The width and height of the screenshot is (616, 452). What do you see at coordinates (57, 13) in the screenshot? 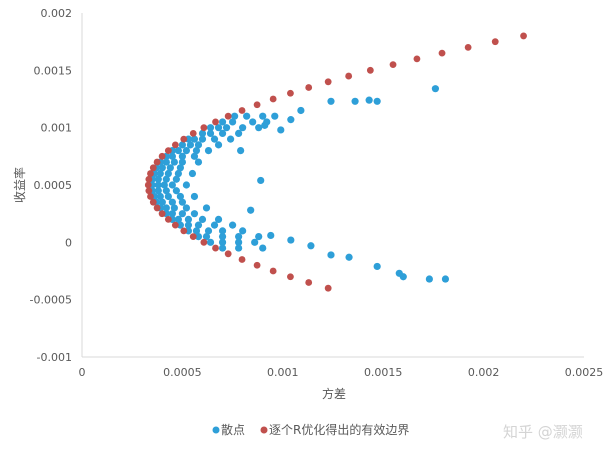
I see `y-tick-label: 0.002` at bounding box center [57, 13].